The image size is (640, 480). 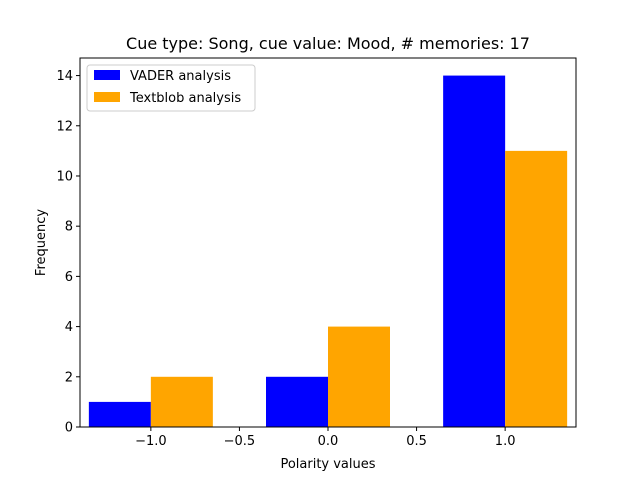 I want to click on x-tick-label: 0.5, so click(x=416, y=441).